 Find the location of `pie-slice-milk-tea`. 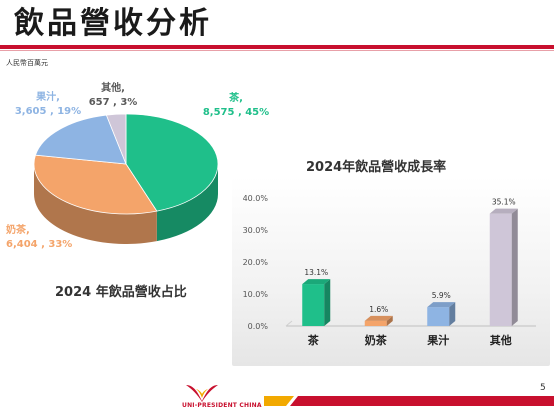

pie-slice-milk-tea is located at coordinates (95, 184).